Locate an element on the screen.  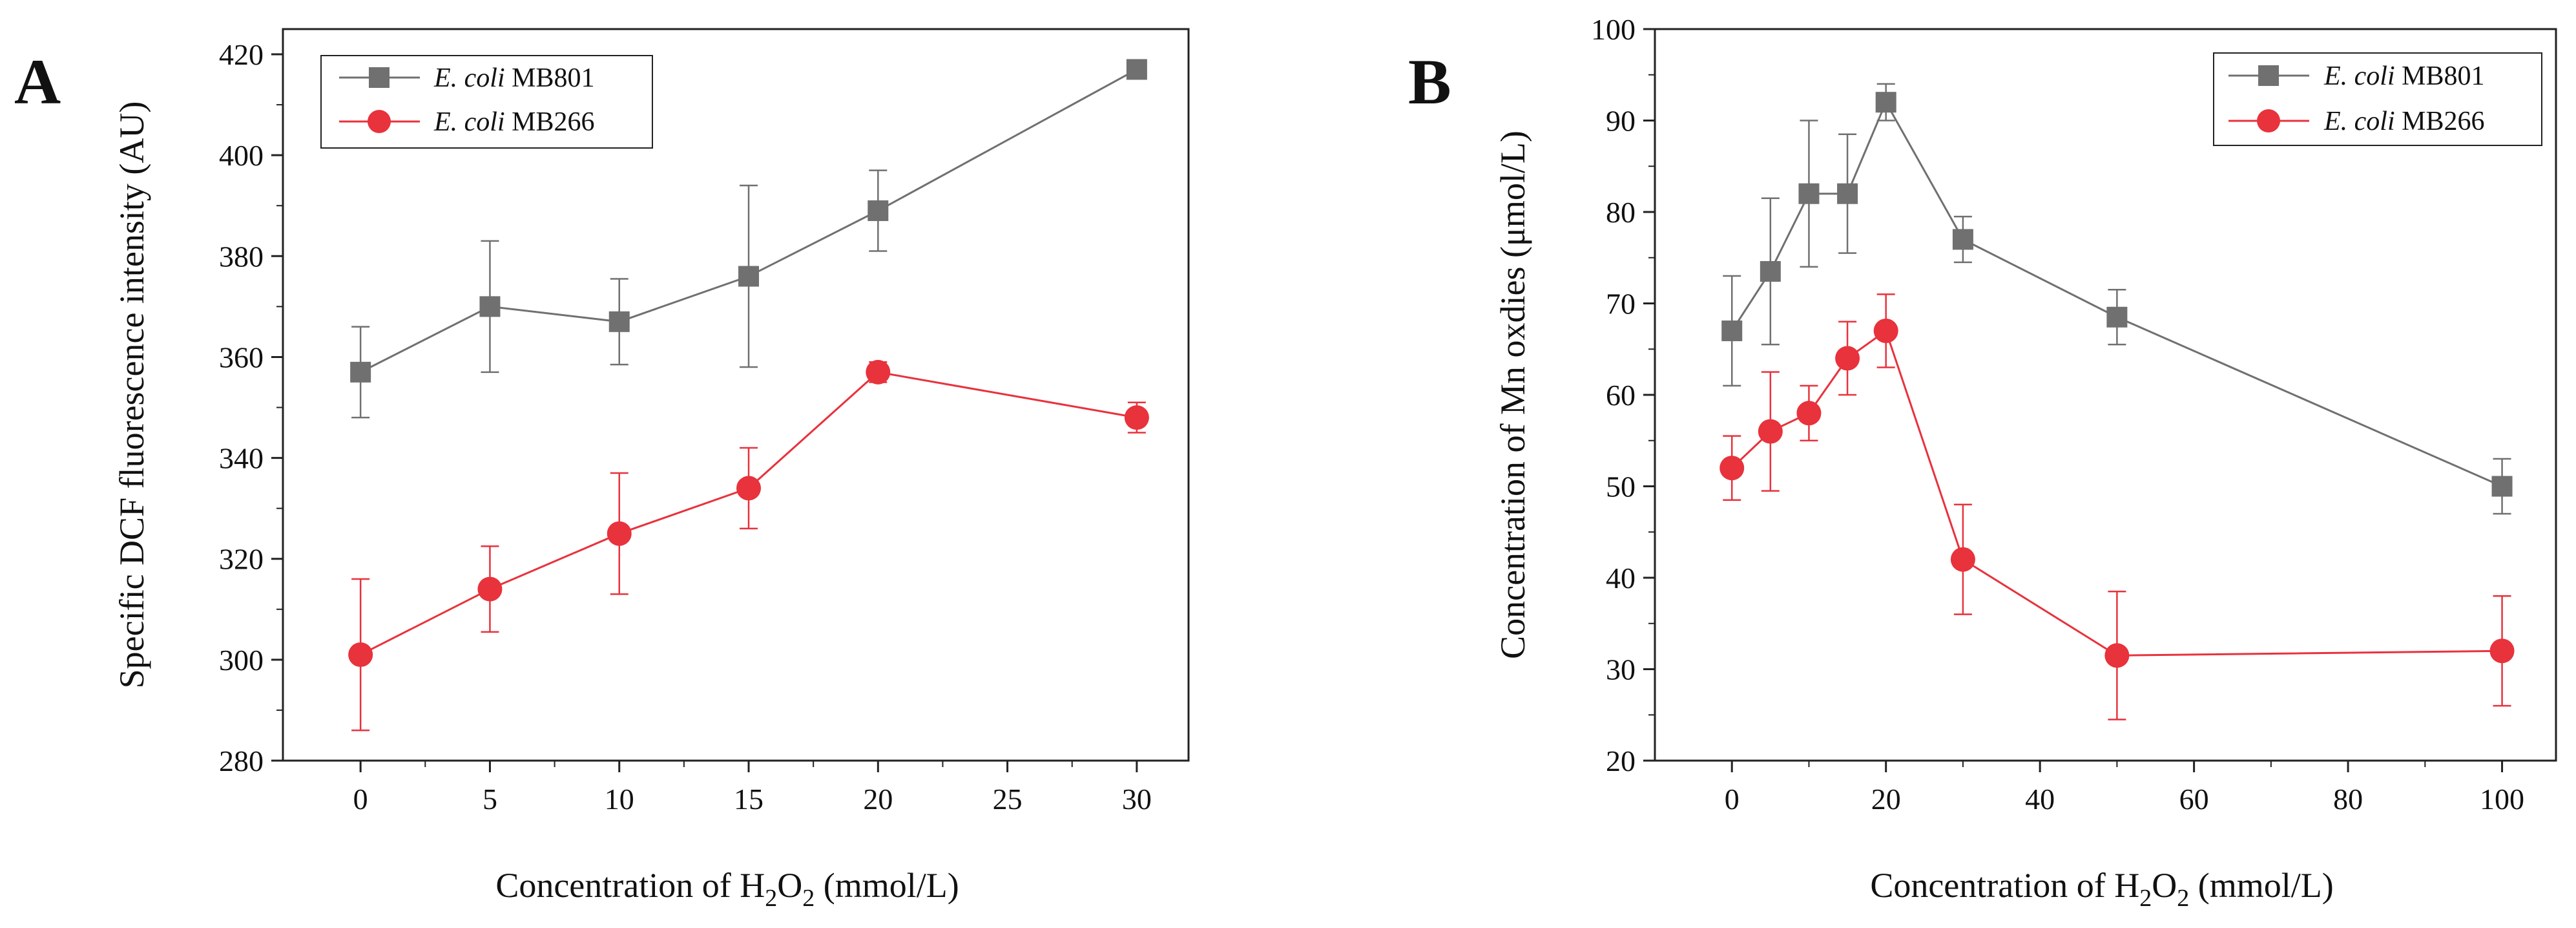
legend-marker-mb266-b is located at coordinates (2268, 120).